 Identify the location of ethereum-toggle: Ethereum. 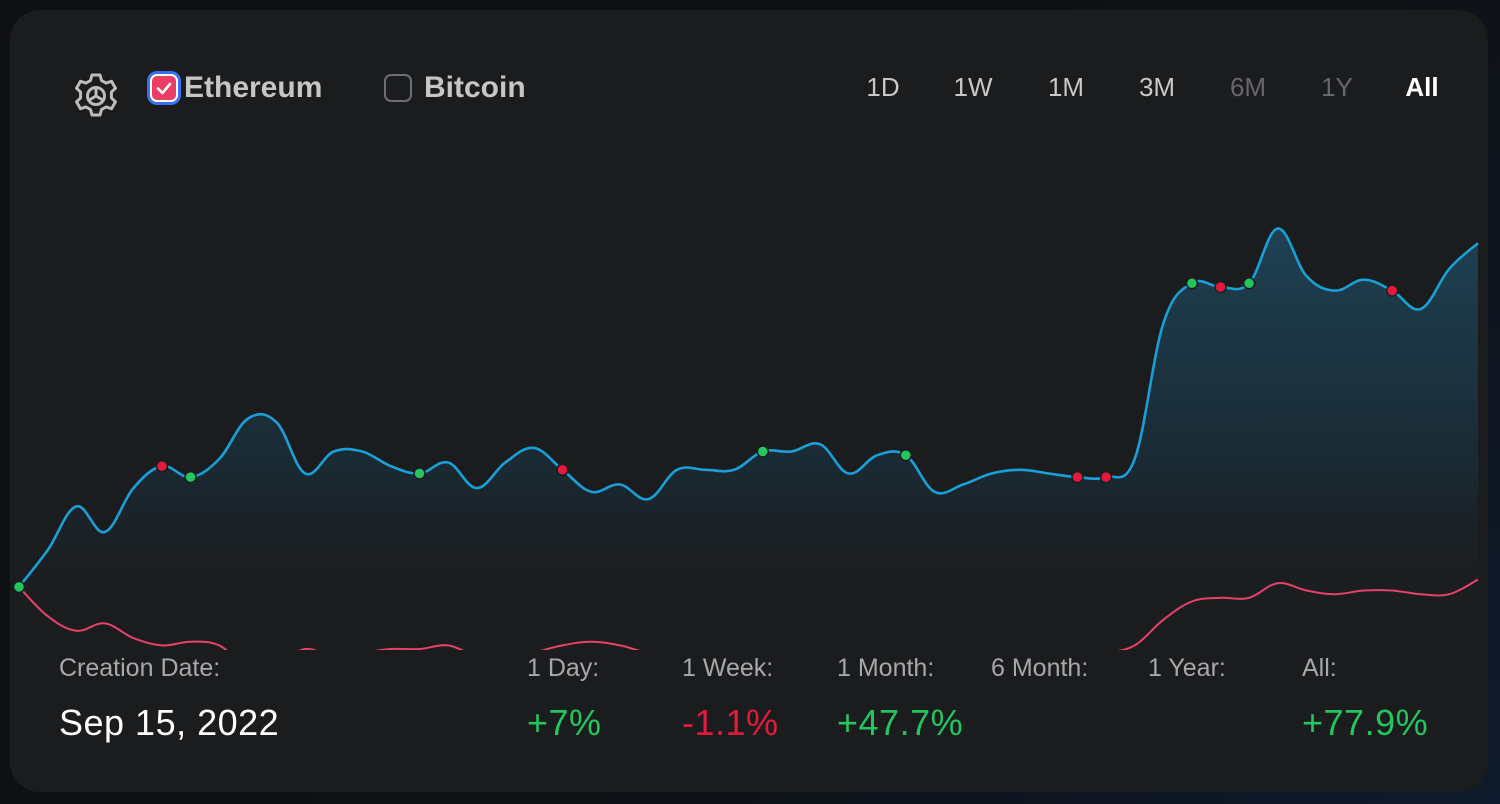
(236, 88).